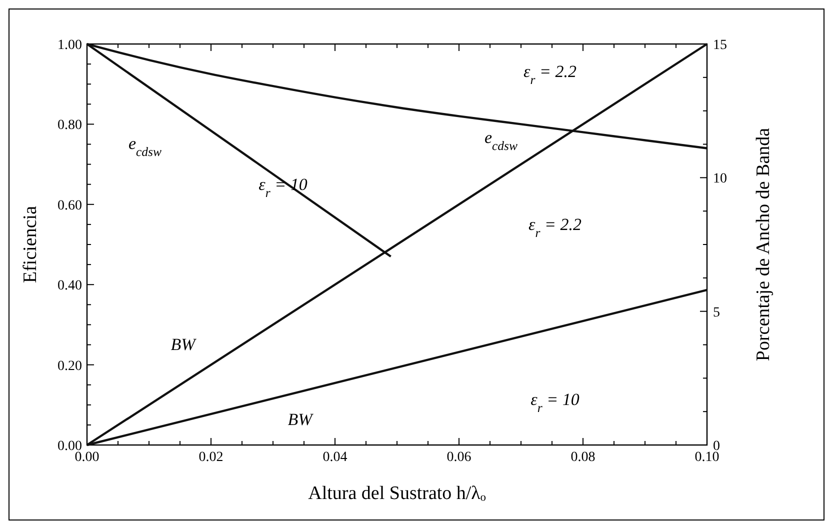 The image size is (833, 529). What do you see at coordinates (720, 45) in the screenshot?
I see `y2-tick-label: 15` at bounding box center [720, 45].